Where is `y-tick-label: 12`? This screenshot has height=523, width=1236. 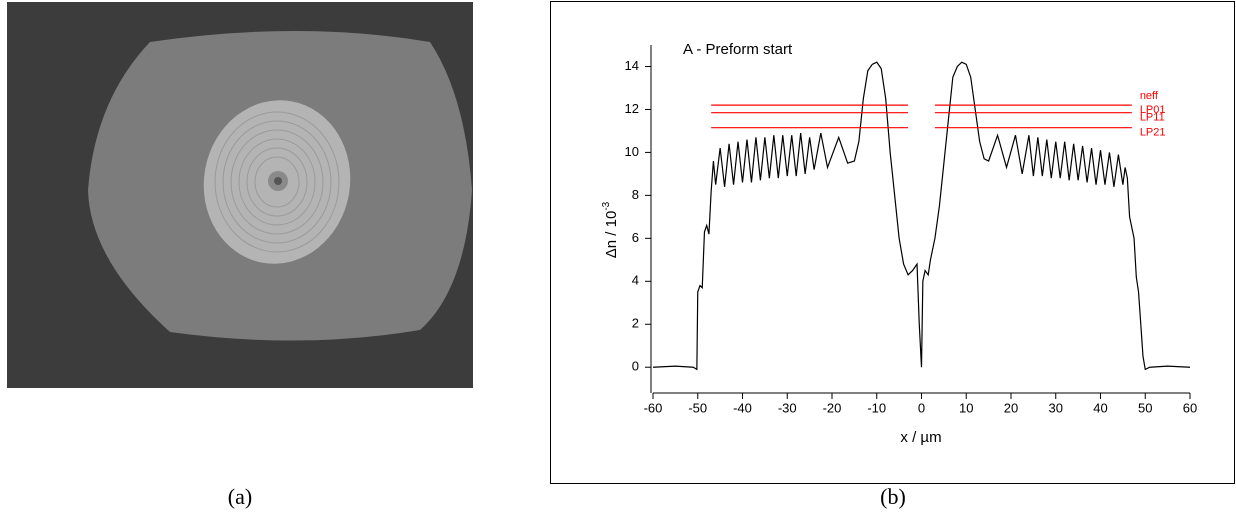 y-tick-label: 12 is located at coordinates (632, 108).